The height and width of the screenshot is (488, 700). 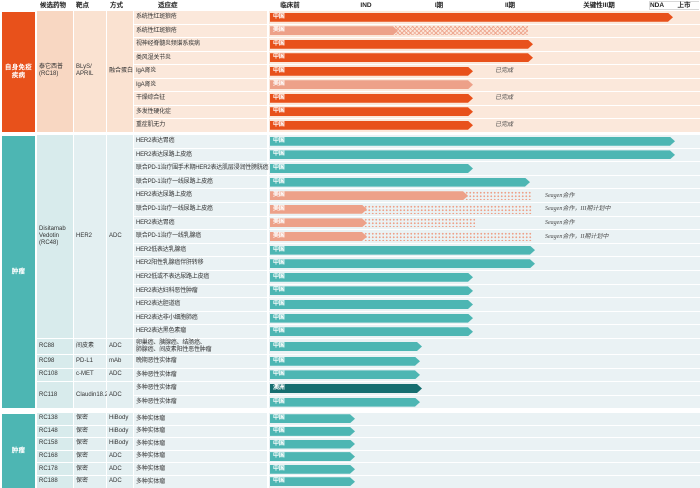 What do you see at coordinates (55, 395) in the screenshot?
I see `drug-cell: RC118` at bounding box center [55, 395].